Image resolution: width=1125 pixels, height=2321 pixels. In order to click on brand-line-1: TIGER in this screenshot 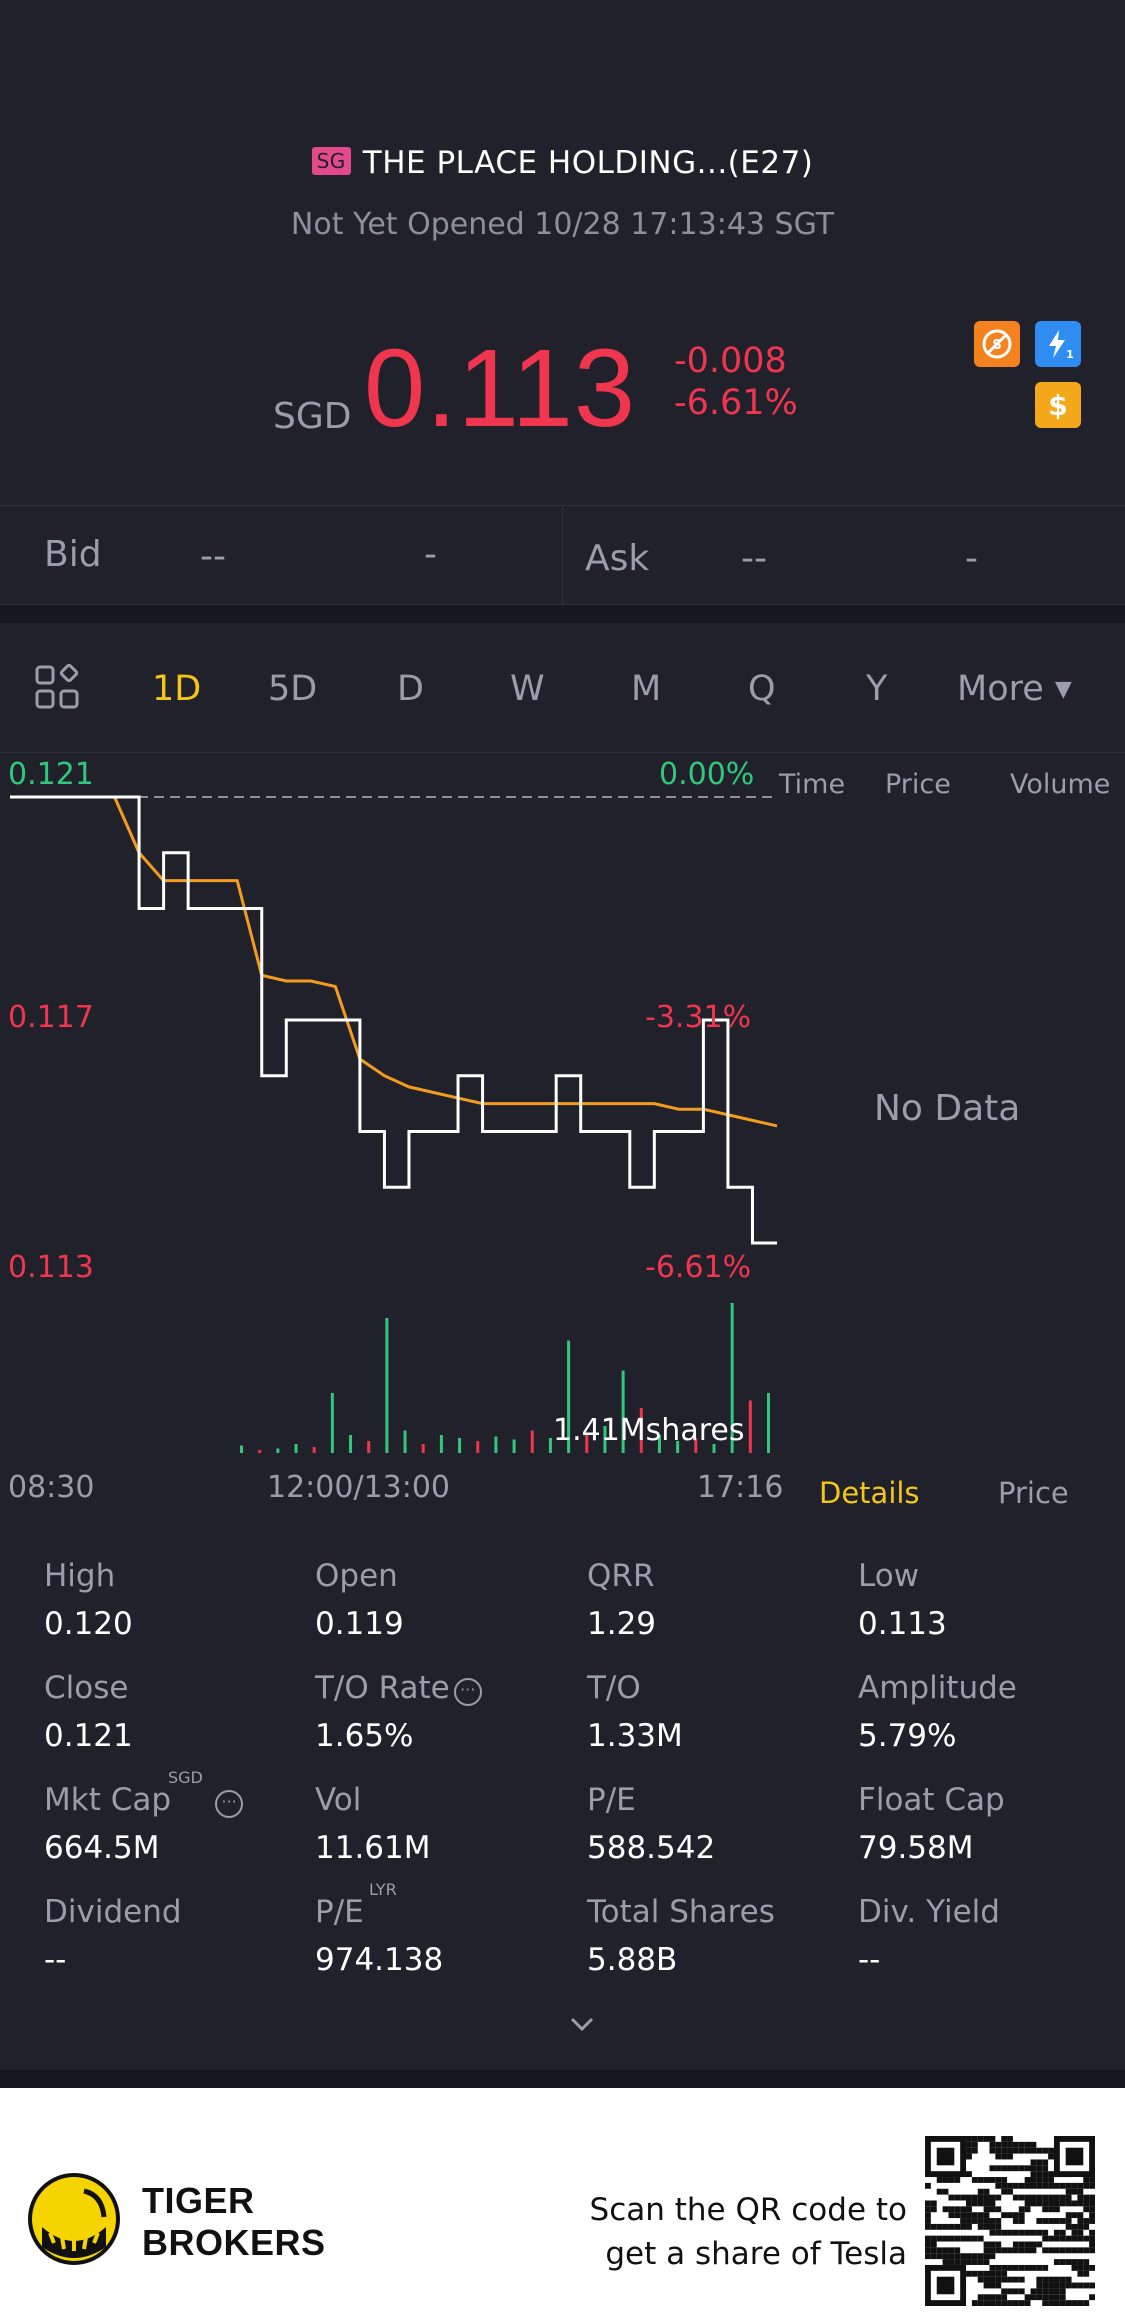, I will do `click(198, 2200)`.